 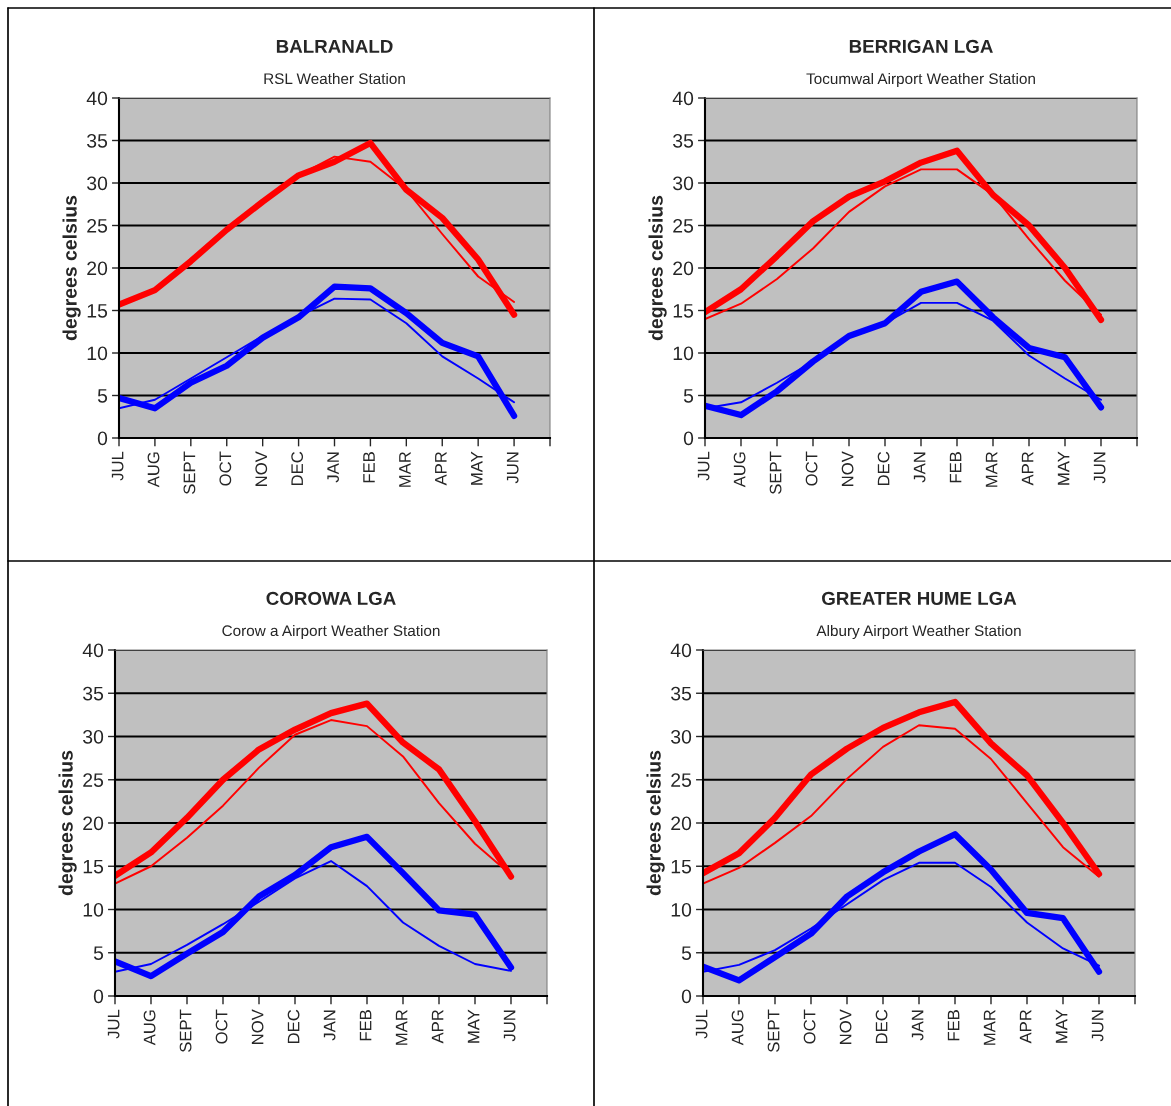 I want to click on chart-title: BERRIGAN LGA, so click(x=921, y=46).